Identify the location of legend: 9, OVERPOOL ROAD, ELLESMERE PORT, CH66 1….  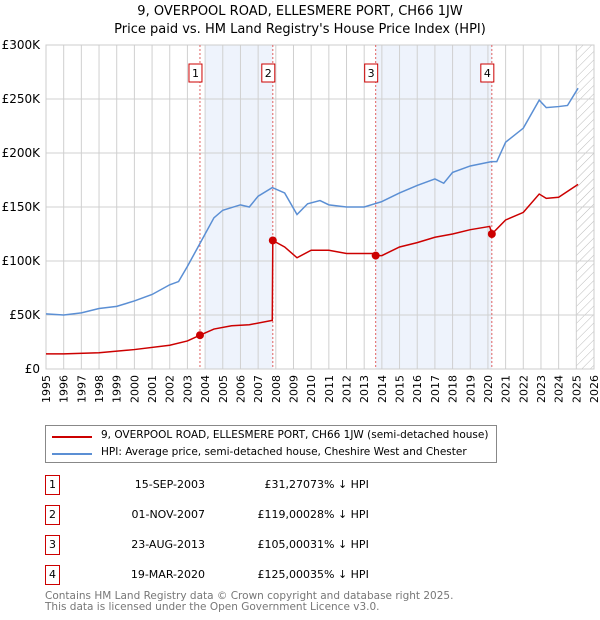
(271, 444).